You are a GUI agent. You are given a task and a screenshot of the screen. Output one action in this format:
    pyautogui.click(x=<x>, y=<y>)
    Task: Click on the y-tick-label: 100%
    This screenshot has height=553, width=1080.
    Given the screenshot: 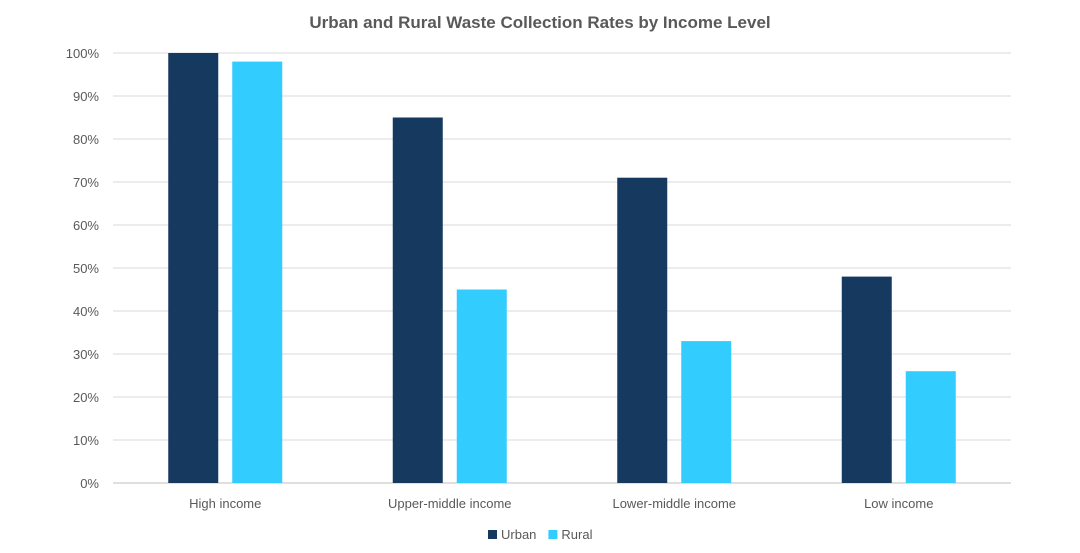 What is the action you would take?
    pyautogui.click(x=83, y=53)
    